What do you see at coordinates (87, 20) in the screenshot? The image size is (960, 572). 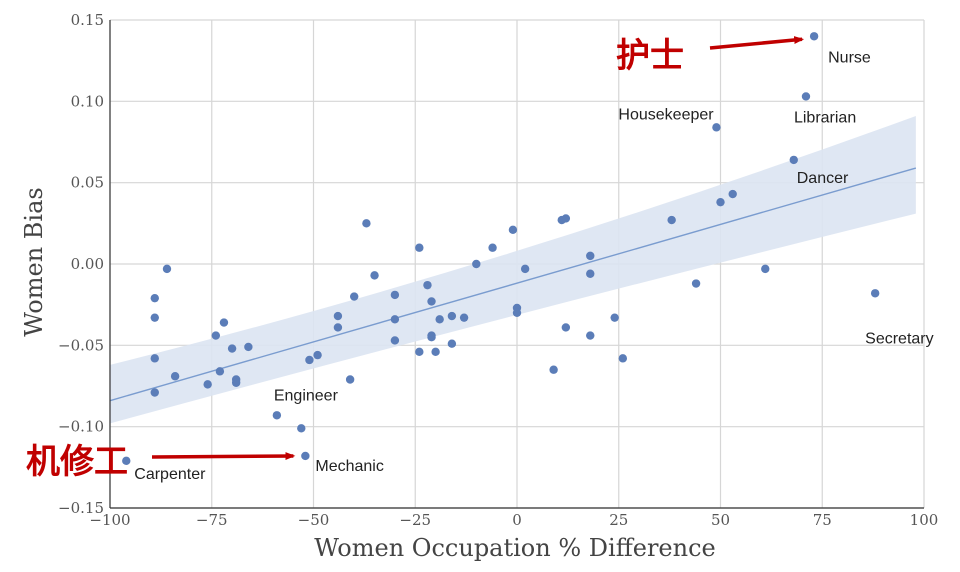 I see `y-tick-label: 0.15` at bounding box center [87, 20].